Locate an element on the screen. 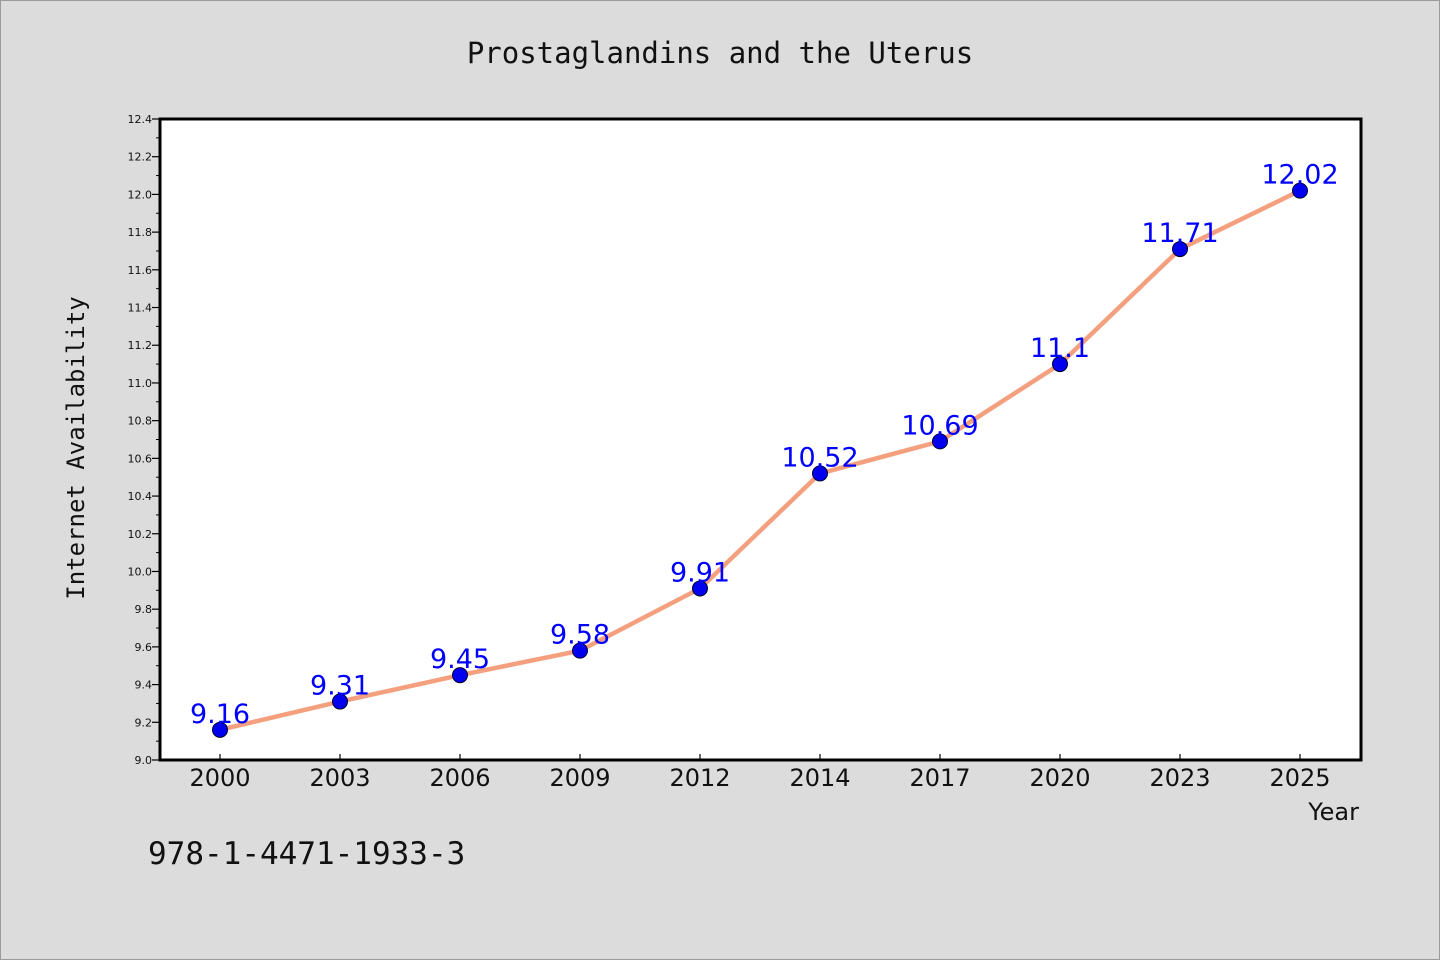  y-tick-label: 12.4 is located at coordinates (140, 119).